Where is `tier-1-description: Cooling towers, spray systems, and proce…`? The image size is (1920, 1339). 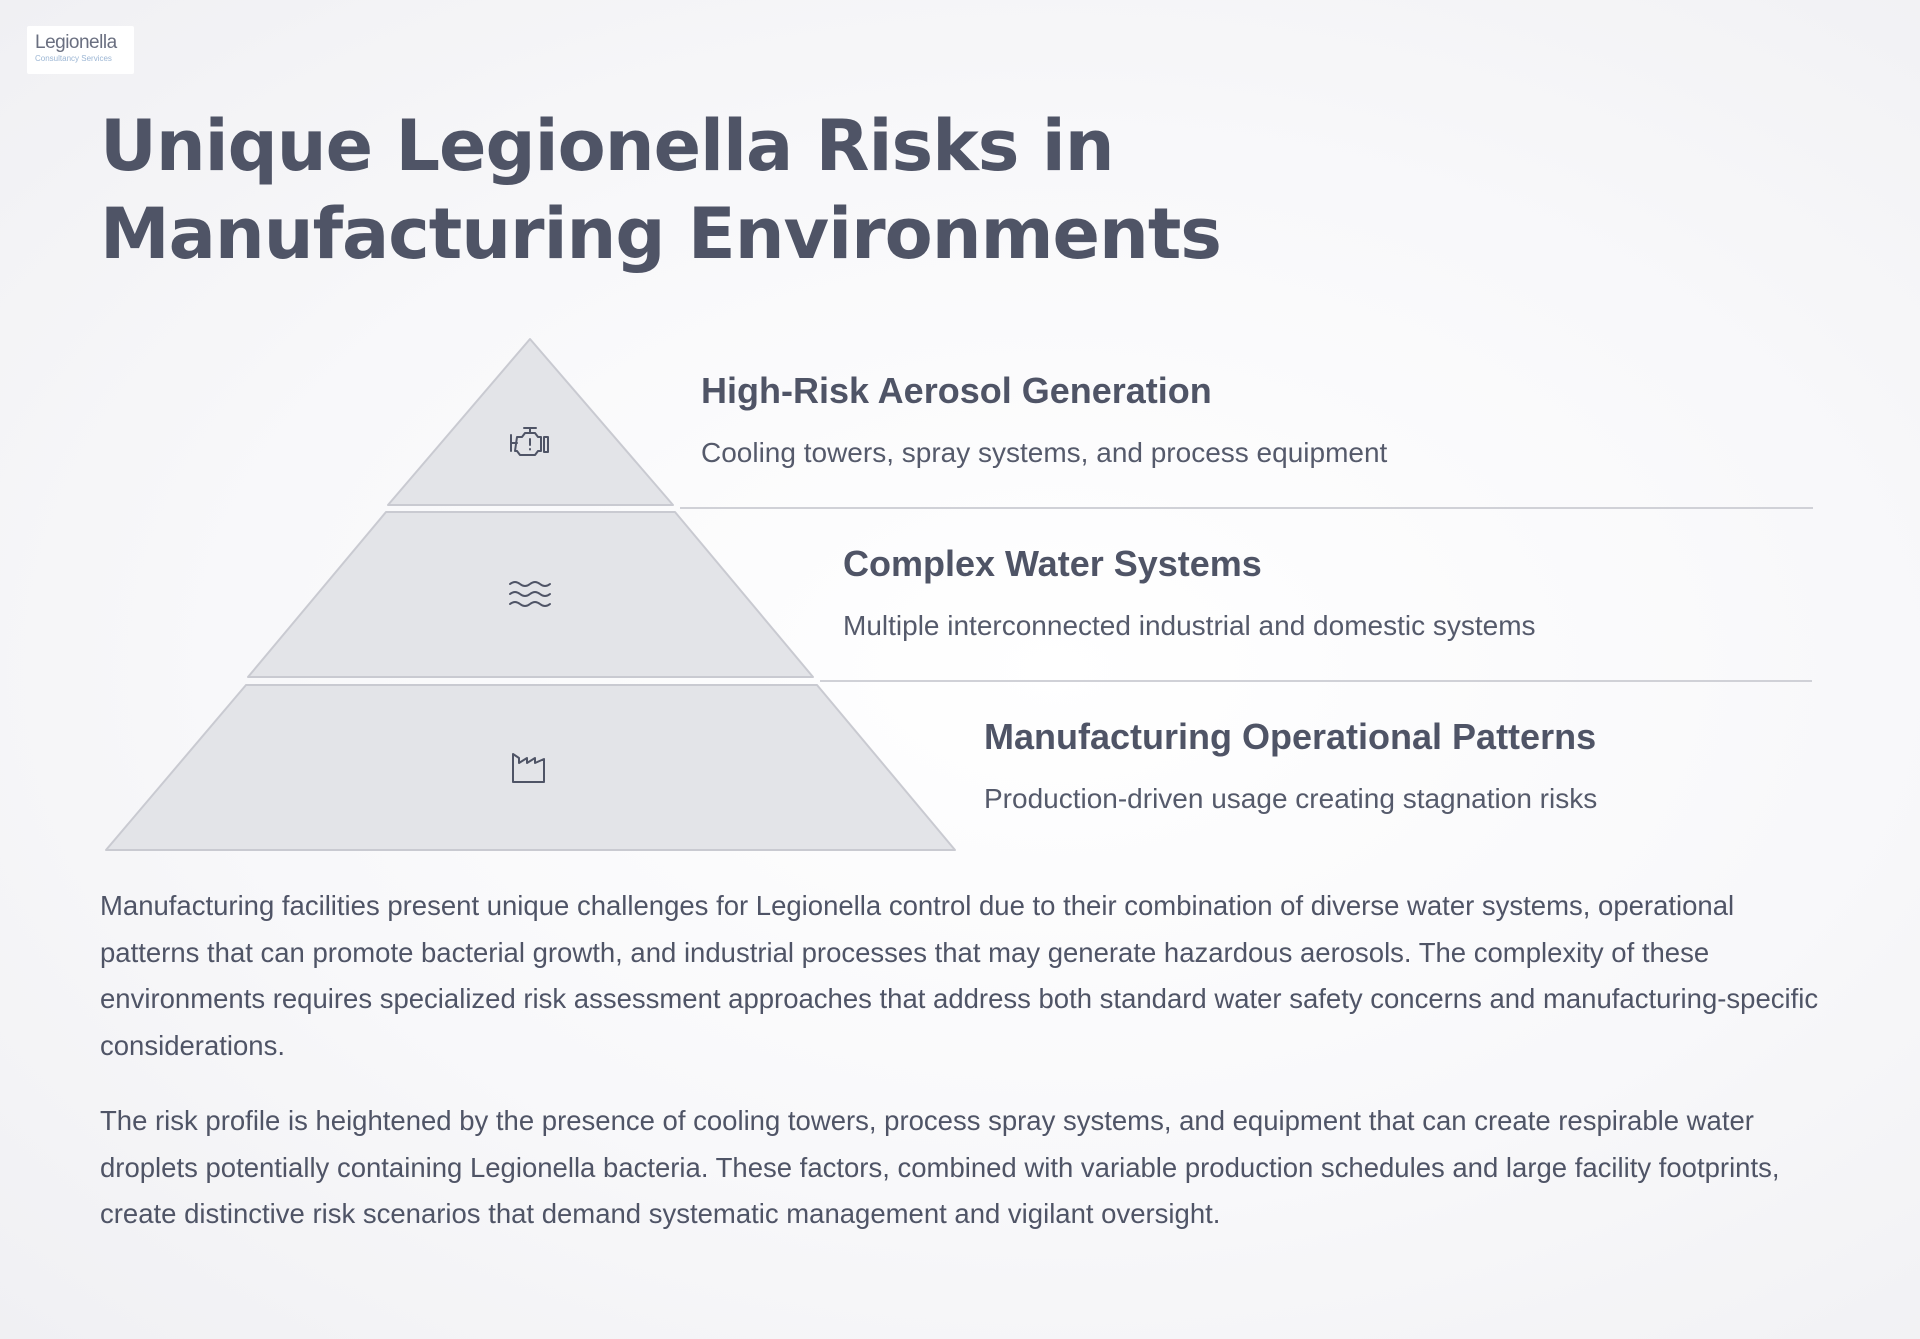
tier-1-description: Cooling towers, spray systems, and proce… is located at coordinates (1044, 452).